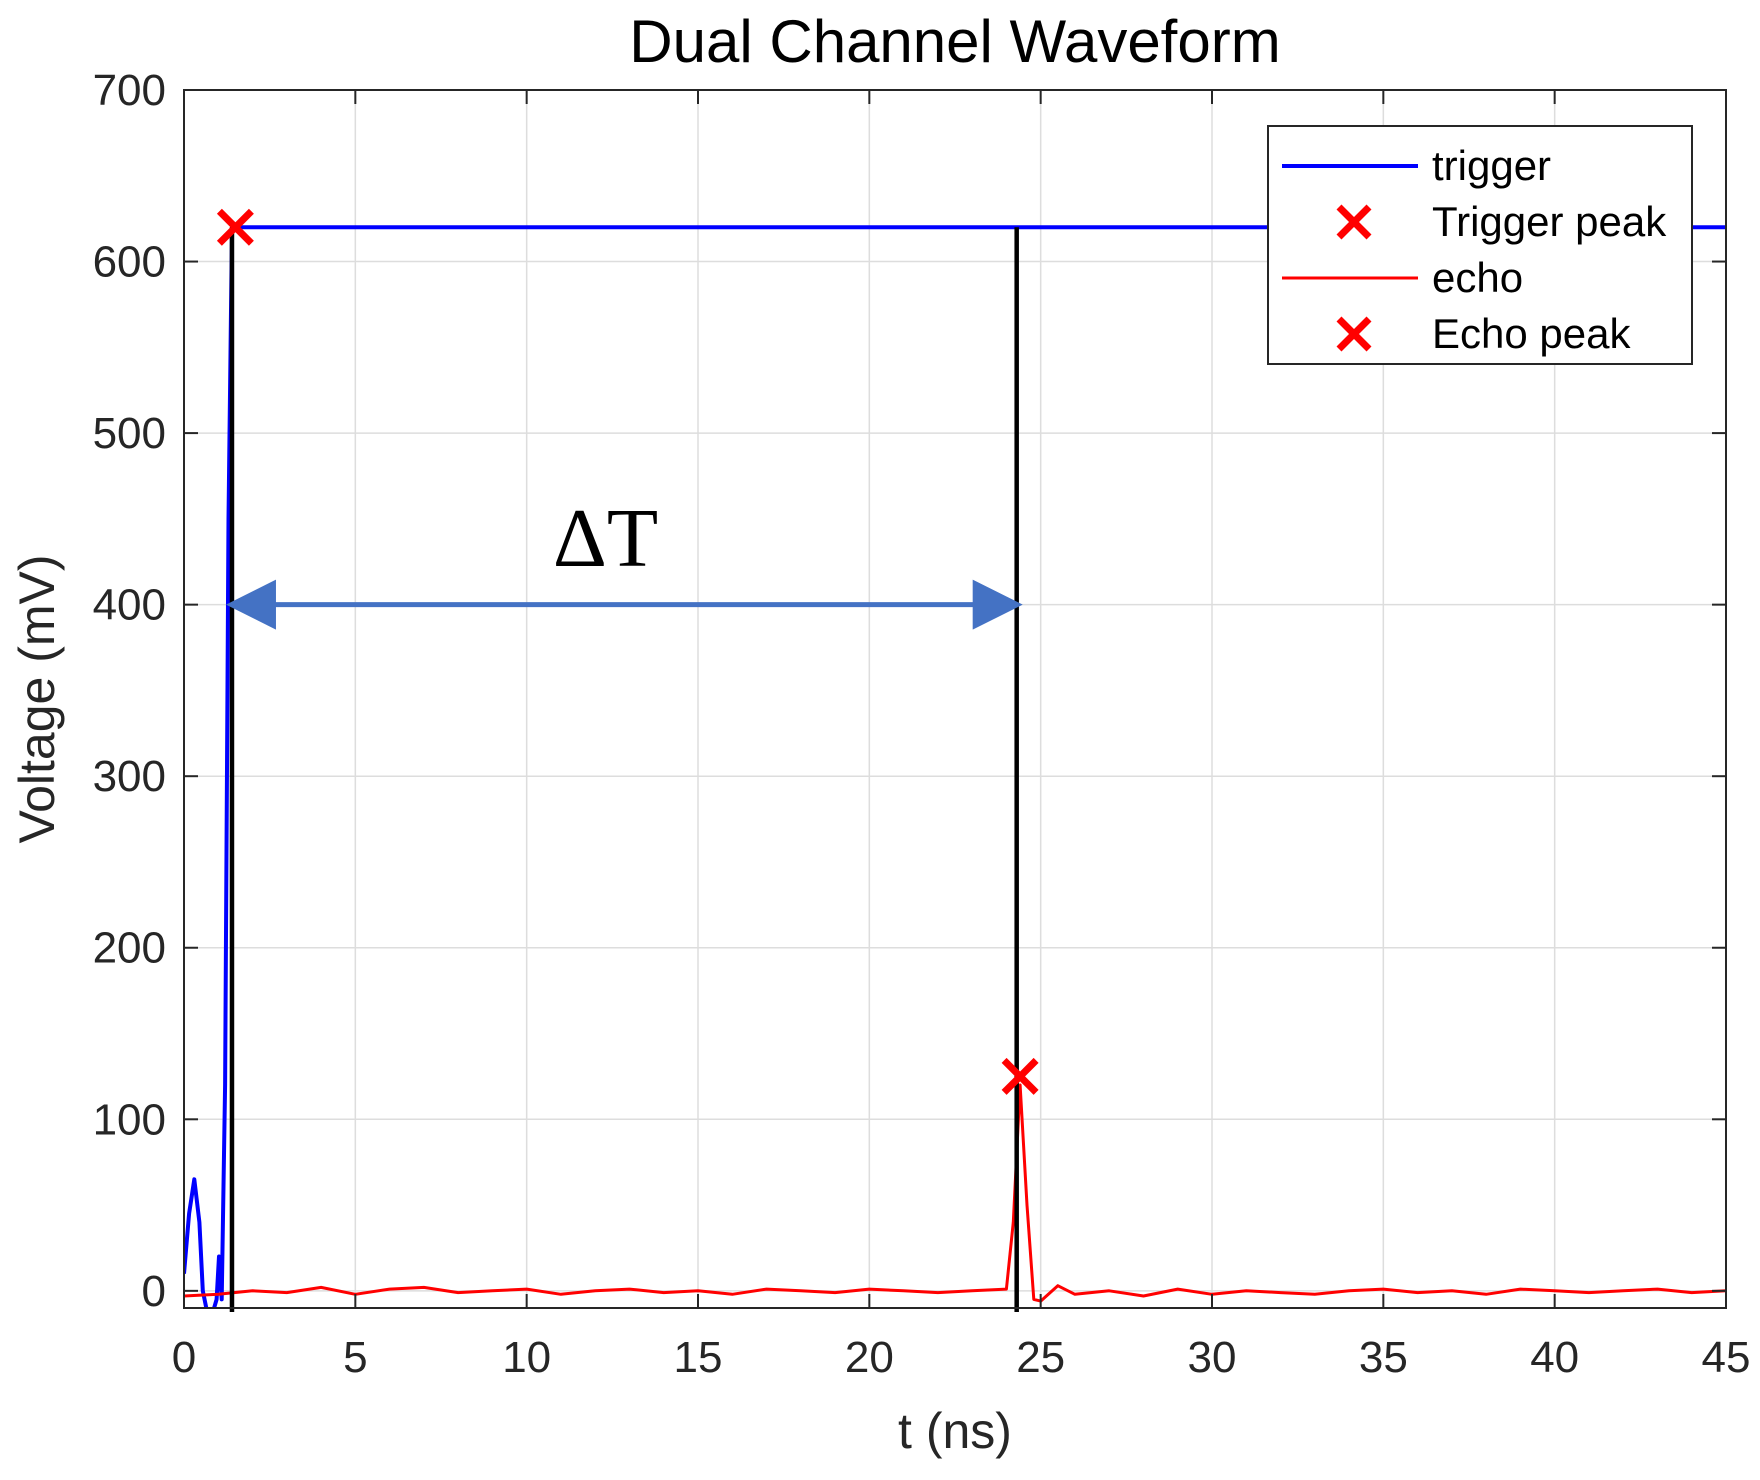 This screenshot has height=1480, width=1760. Describe the element at coordinates (1383, 1357) in the screenshot. I see `x-tick-label: 35` at that location.